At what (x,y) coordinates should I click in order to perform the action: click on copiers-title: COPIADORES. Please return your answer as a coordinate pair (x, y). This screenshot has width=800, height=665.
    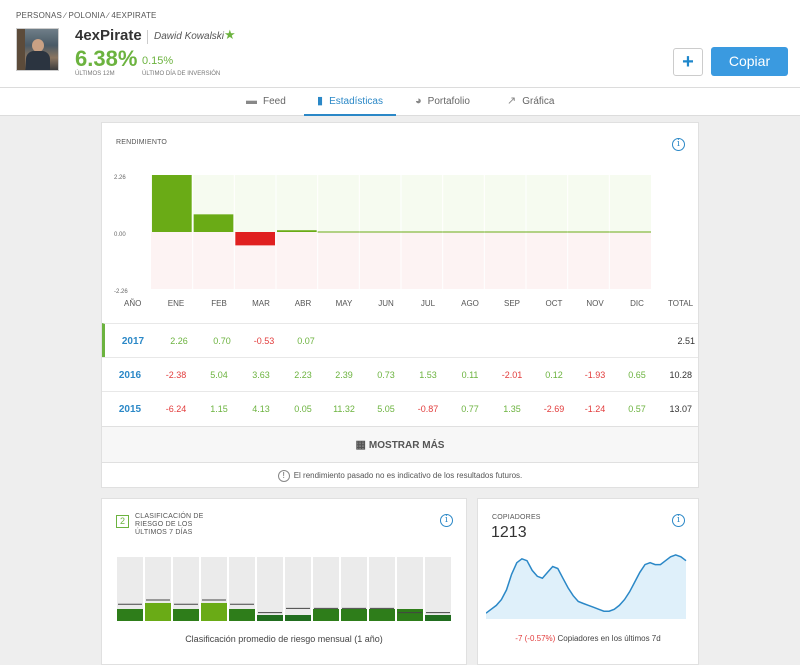
    Looking at the image, I should click on (516, 517).